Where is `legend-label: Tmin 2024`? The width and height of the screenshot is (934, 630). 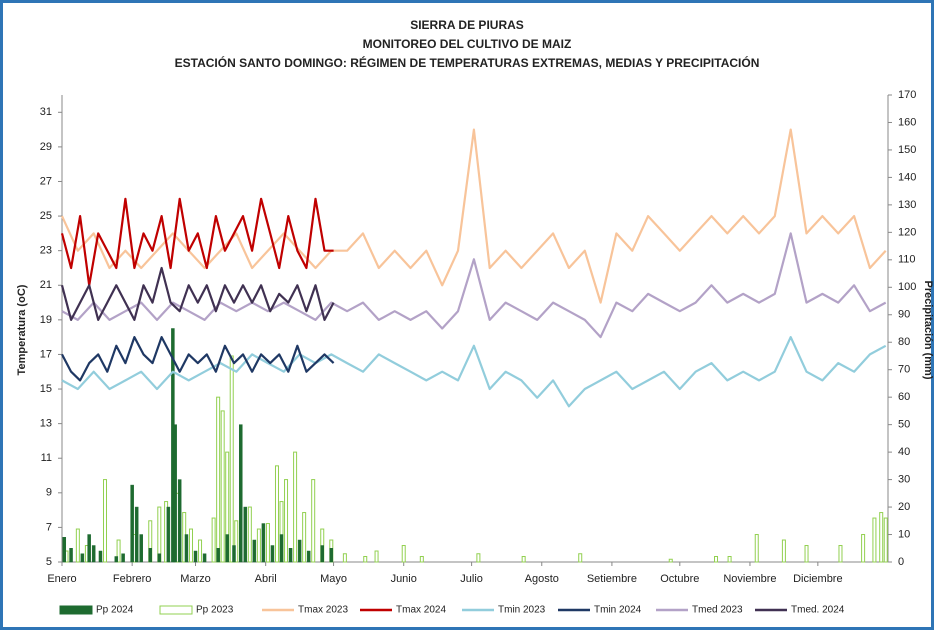
legend-label: Tmin 2024 is located at coordinates (618, 610).